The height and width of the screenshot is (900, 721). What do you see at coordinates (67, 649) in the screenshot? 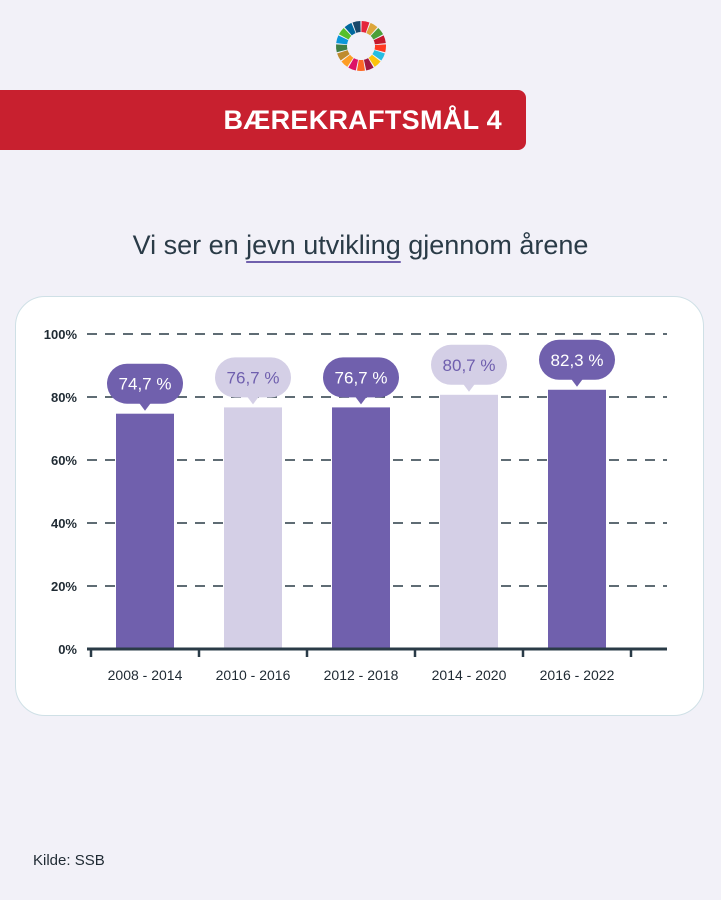
I see `y-tick-label: 0%` at bounding box center [67, 649].